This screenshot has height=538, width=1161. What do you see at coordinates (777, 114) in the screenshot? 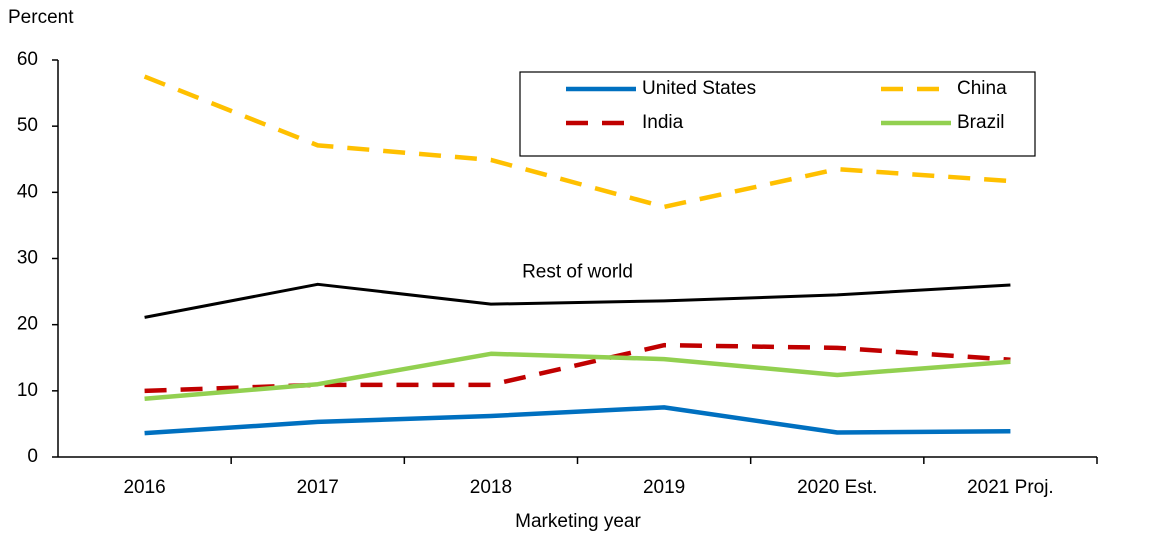
I see `legend-box` at bounding box center [777, 114].